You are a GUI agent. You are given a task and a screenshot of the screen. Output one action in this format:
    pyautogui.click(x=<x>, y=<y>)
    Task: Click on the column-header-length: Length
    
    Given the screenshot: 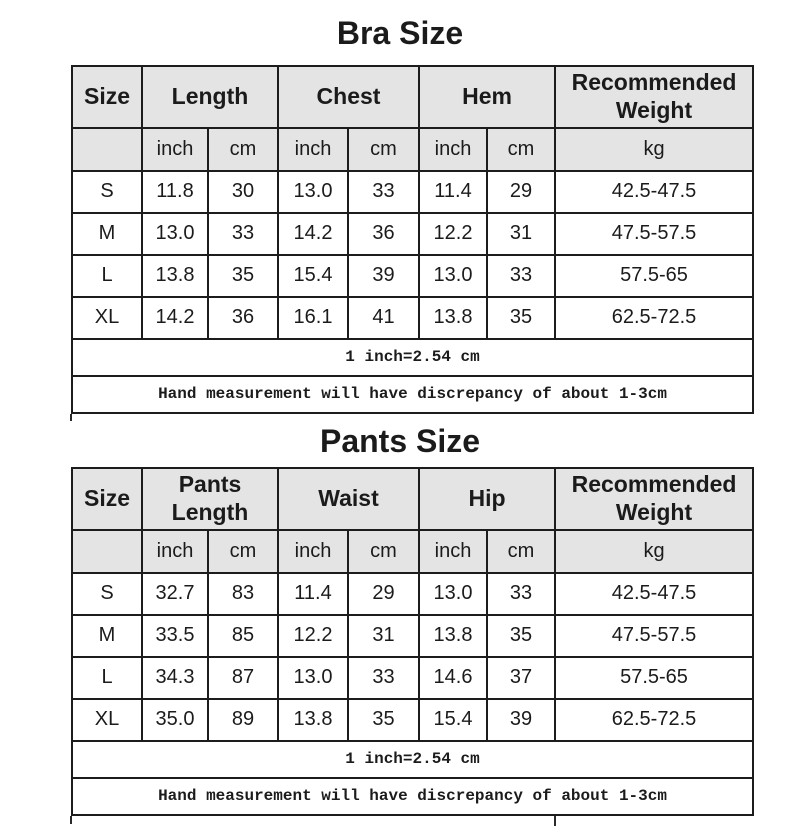 What is the action you would take?
    pyautogui.click(x=210, y=96)
    